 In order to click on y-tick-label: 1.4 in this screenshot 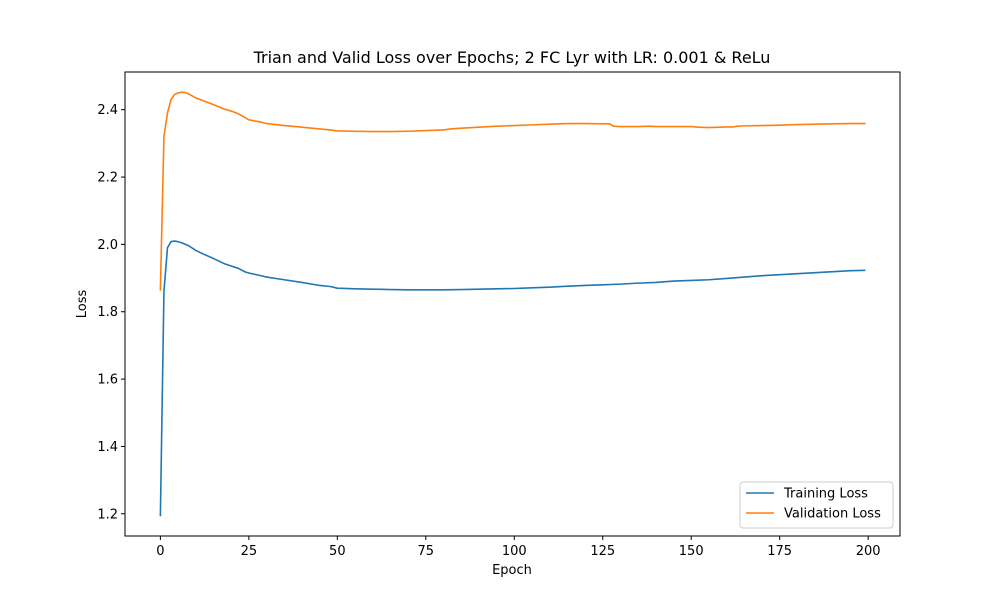, I will do `click(107, 447)`.